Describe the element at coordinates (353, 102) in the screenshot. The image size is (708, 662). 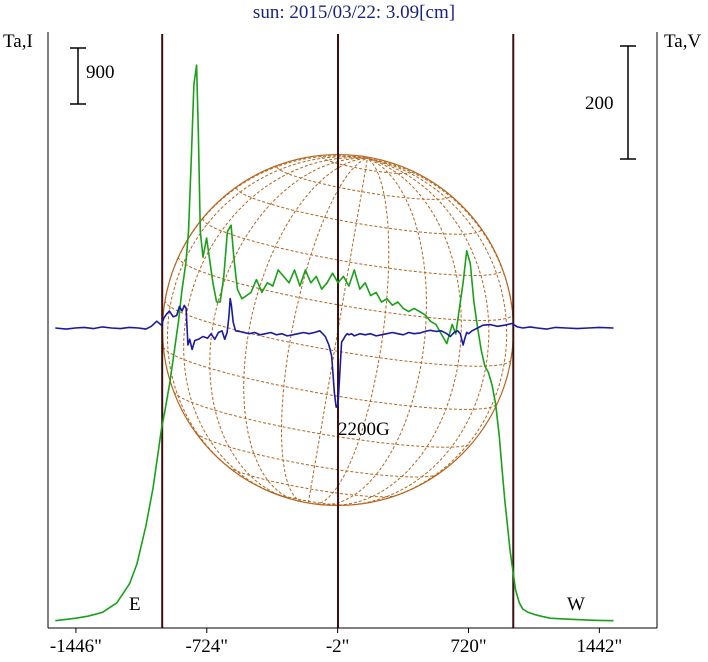
I see `scale-bars` at that location.